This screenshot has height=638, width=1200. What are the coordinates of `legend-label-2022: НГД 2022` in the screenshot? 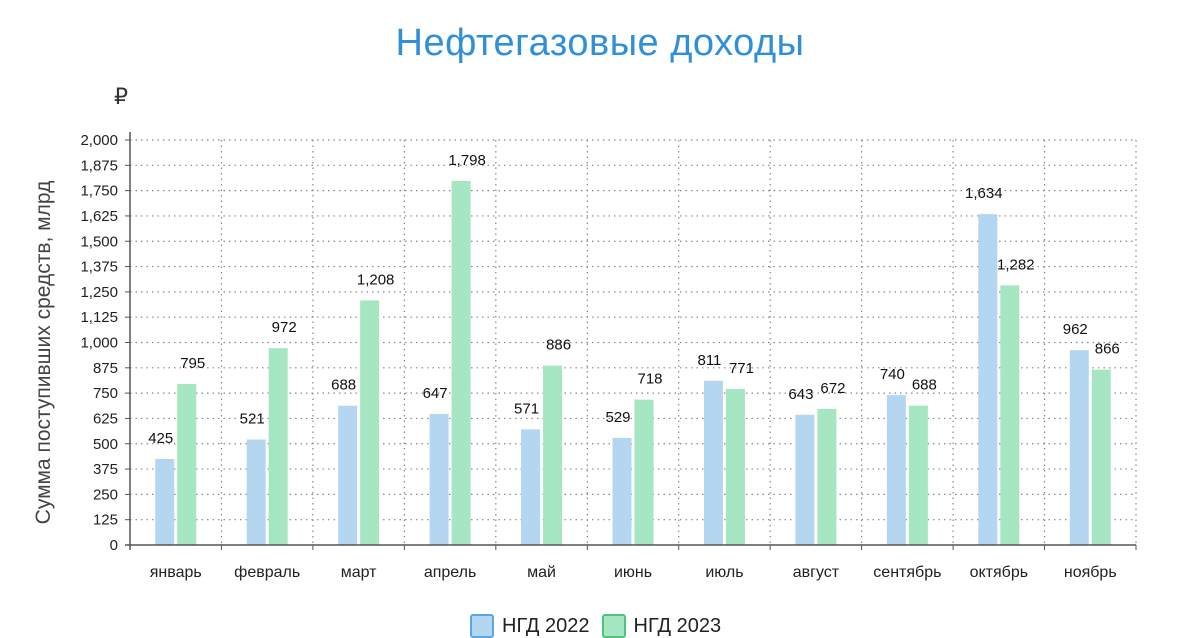 It's located at (546, 625).